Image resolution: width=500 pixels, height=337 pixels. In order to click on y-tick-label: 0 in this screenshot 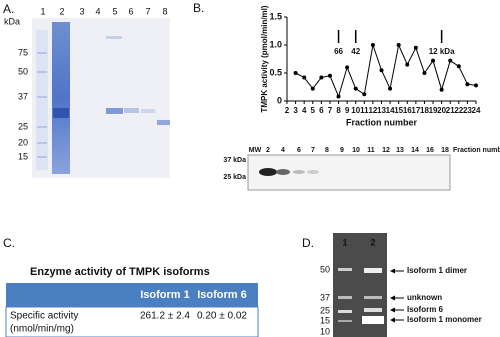, I will do `click(279, 100)`.